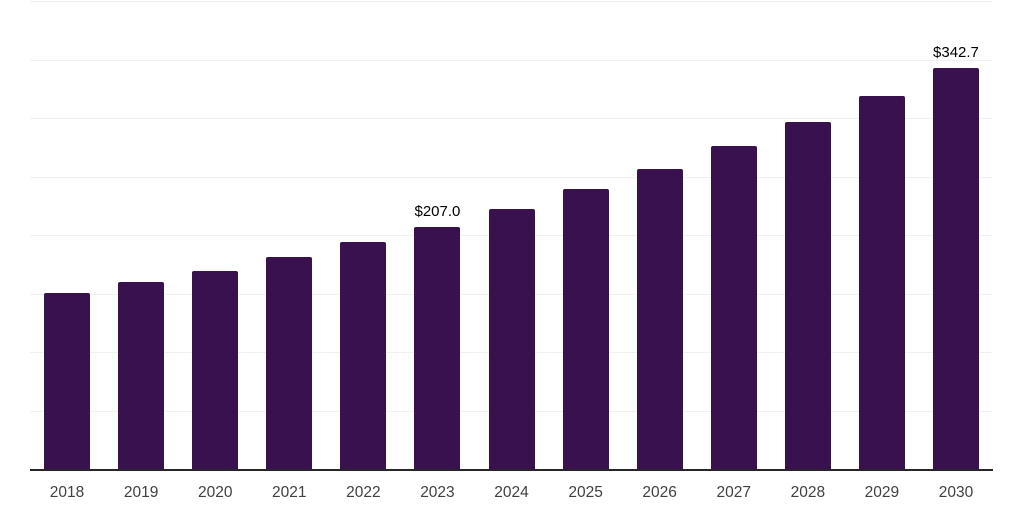  What do you see at coordinates (437, 211) in the screenshot?
I see `bar-value-label-2023: $207.0` at bounding box center [437, 211].